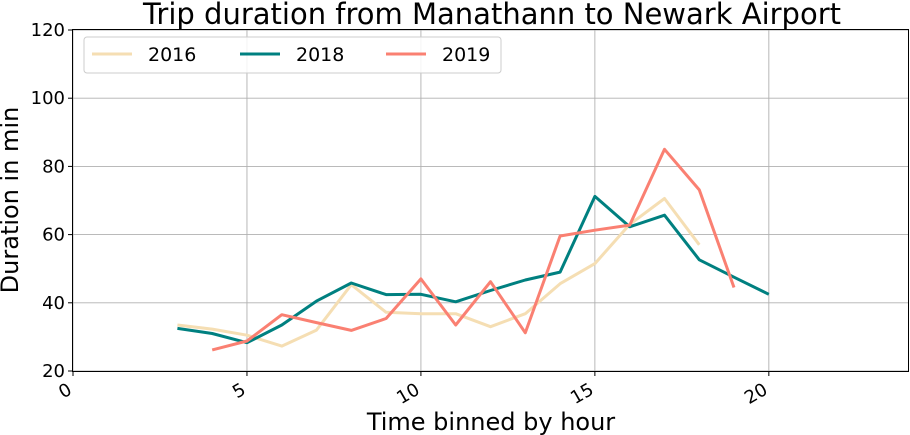 This screenshot has height=435, width=910. I want to click on x-tick-label: 10, so click(408, 394).